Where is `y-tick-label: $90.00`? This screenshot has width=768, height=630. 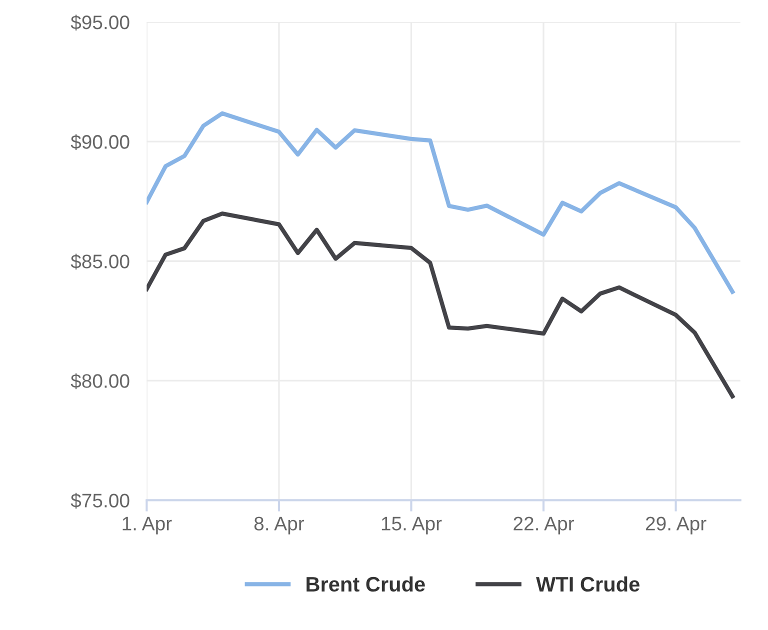 y-tick-label: $90.00 is located at coordinates (100, 142).